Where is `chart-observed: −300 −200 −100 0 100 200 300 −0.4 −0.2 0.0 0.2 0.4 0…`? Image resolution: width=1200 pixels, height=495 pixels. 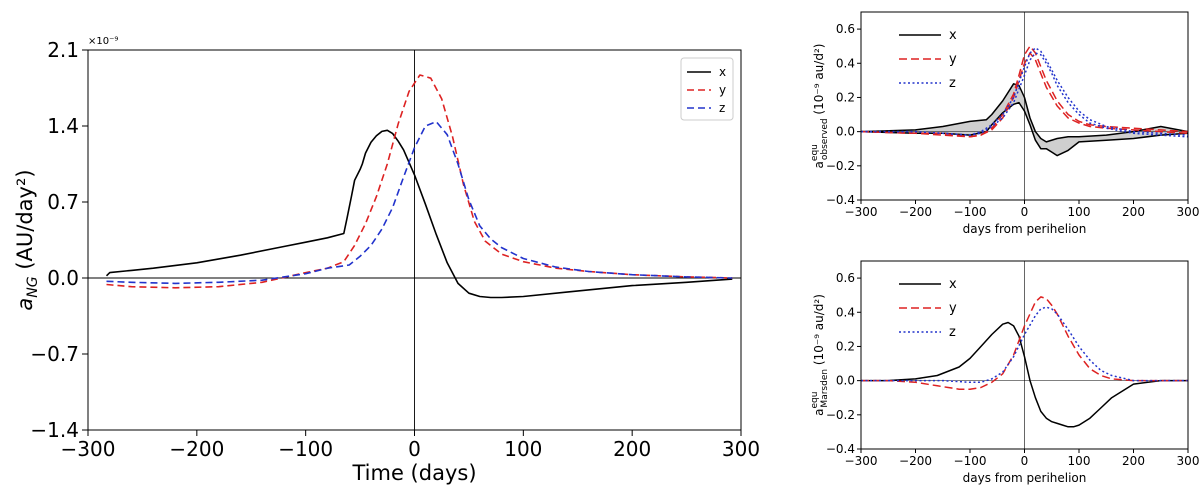 chart-observed: −300 −200 −100 0 100 200 300 −0.4 −0.2 0.0 0.2 0.4 0… is located at coordinates (1005, 123).